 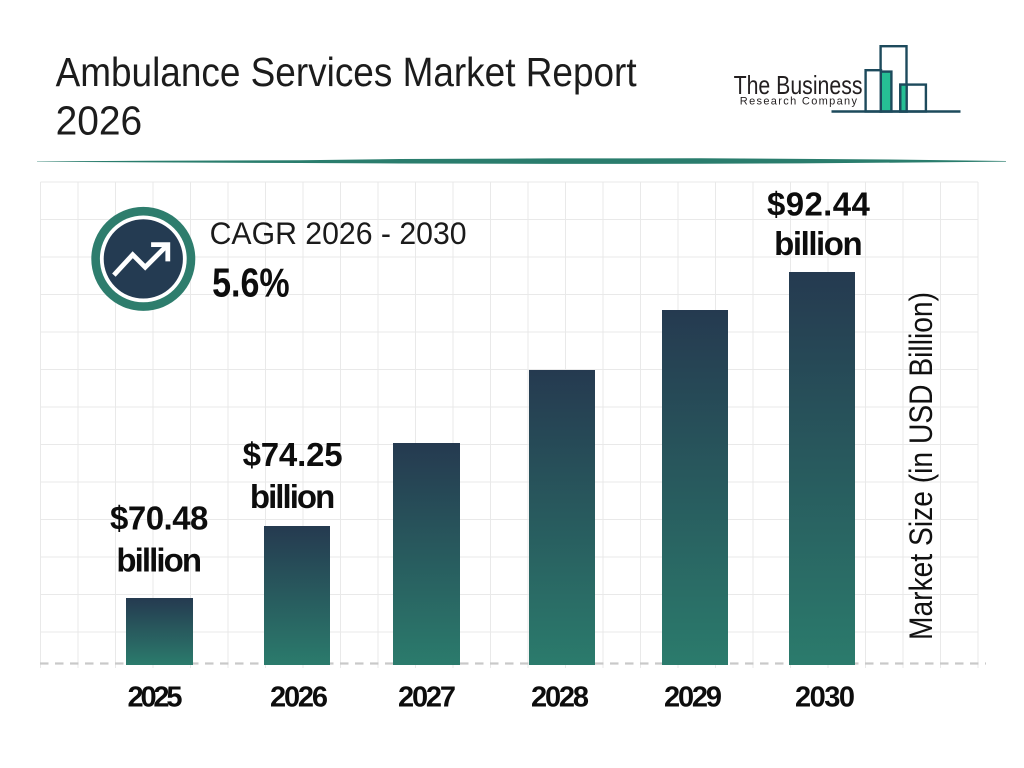 What do you see at coordinates (427, 698) in the screenshot?
I see `svg-text: 2027` at bounding box center [427, 698].